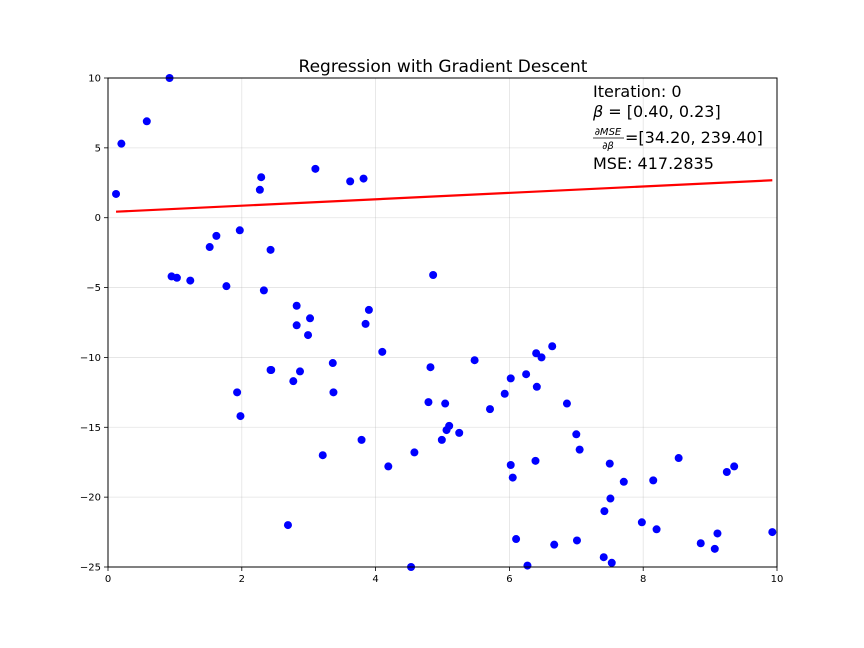 Image resolution: width=864 pixels, height=648 pixels. What do you see at coordinates (98, 218) in the screenshot?
I see `y-tick-label: 0` at bounding box center [98, 218].